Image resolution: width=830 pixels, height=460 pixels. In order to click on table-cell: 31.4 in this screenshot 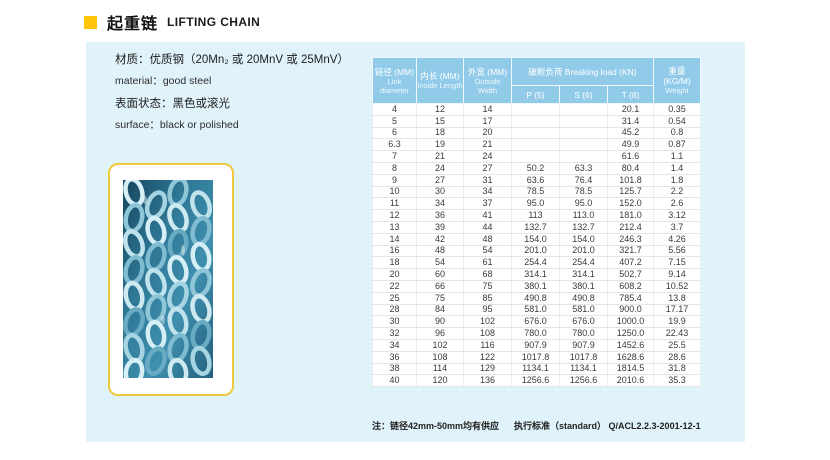, I will do `click(630, 121)`.